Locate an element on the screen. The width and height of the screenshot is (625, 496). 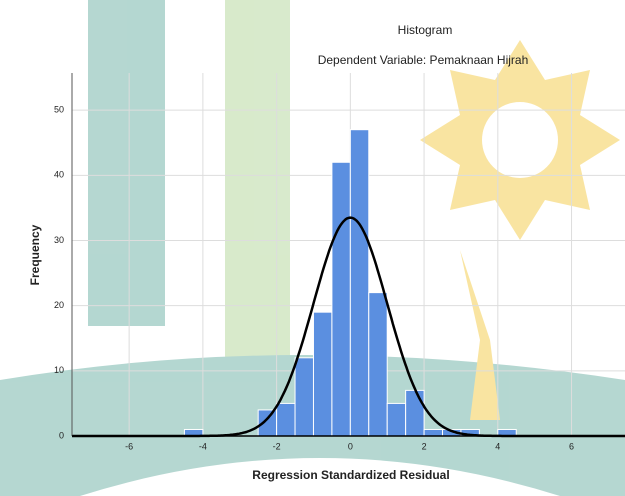
x-tick-label: 6 is located at coordinates (571, 446).